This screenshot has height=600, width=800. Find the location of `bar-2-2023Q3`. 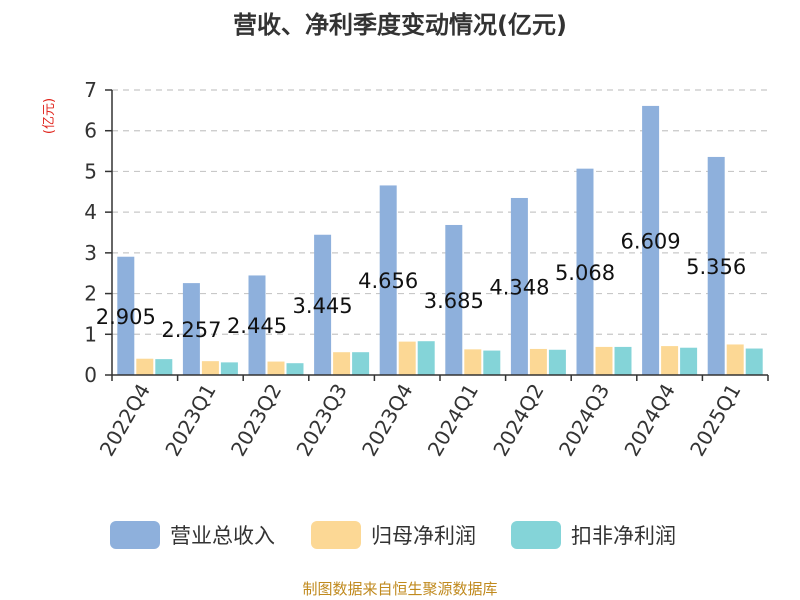

bar-2-2023Q3 is located at coordinates (342, 363).